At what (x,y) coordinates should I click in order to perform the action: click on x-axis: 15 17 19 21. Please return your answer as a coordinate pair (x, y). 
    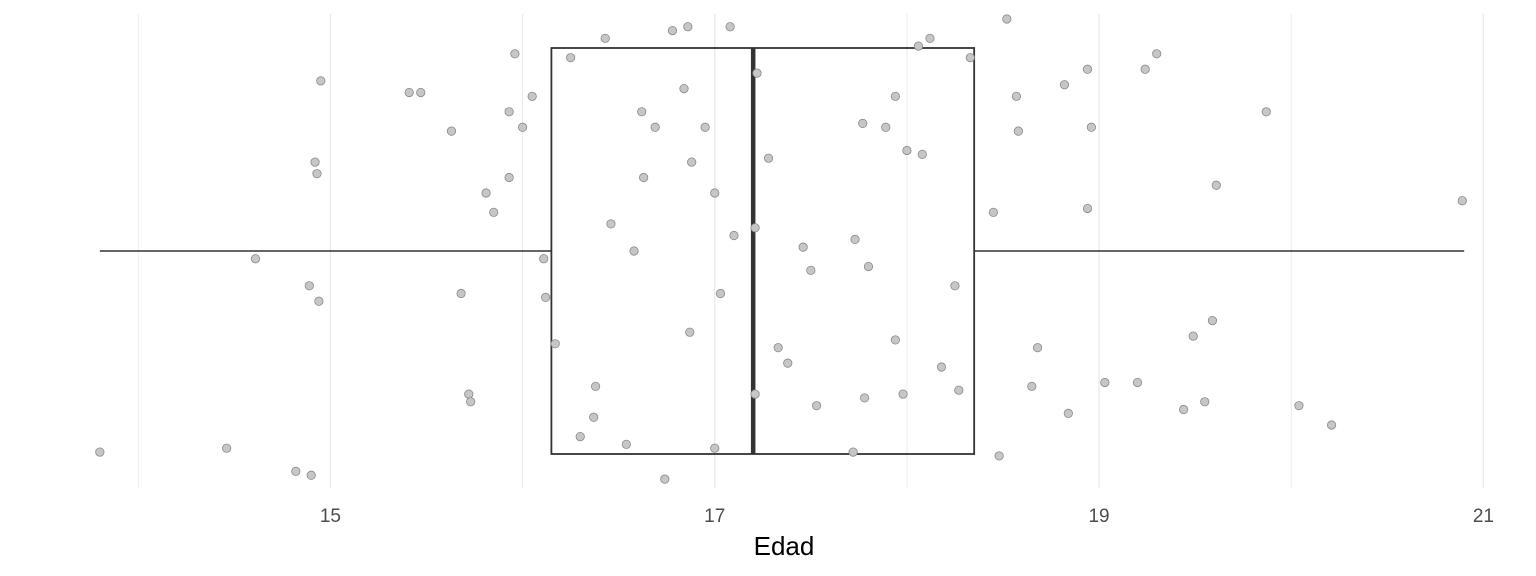
    Looking at the image, I should click on (907, 516).